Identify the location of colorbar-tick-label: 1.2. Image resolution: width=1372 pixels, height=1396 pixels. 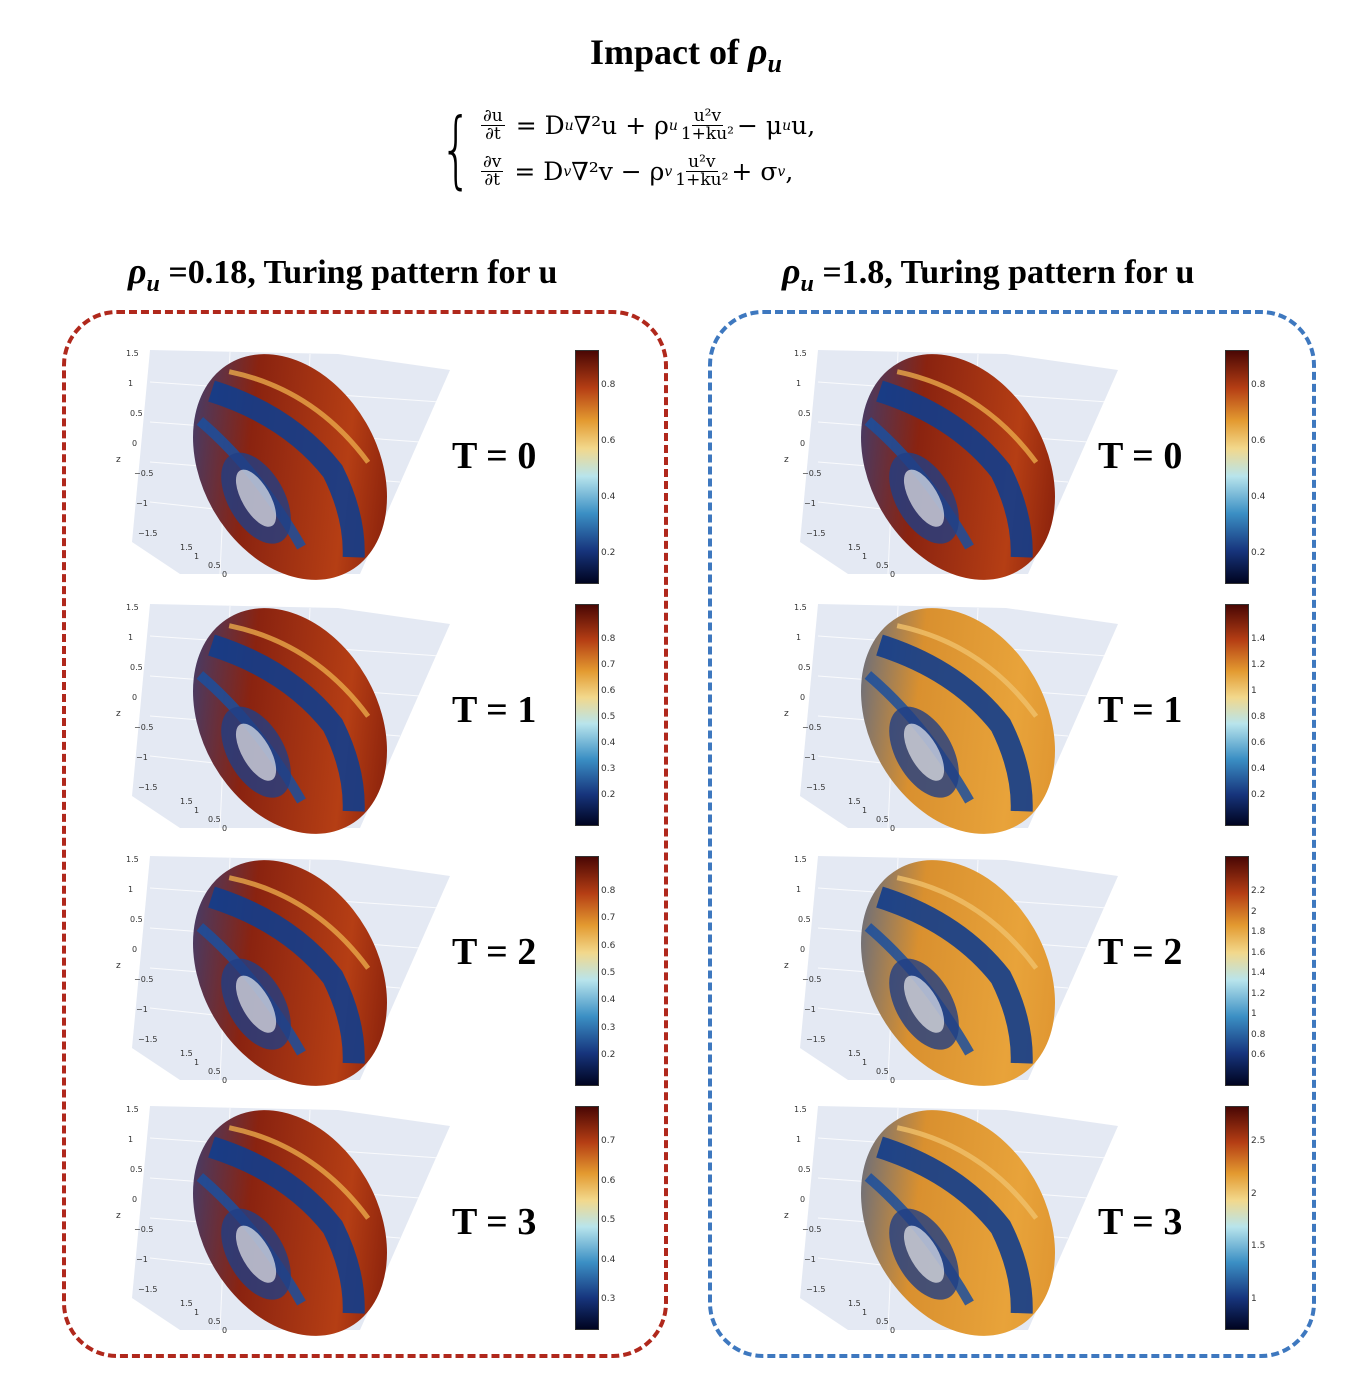
(1258, 665).